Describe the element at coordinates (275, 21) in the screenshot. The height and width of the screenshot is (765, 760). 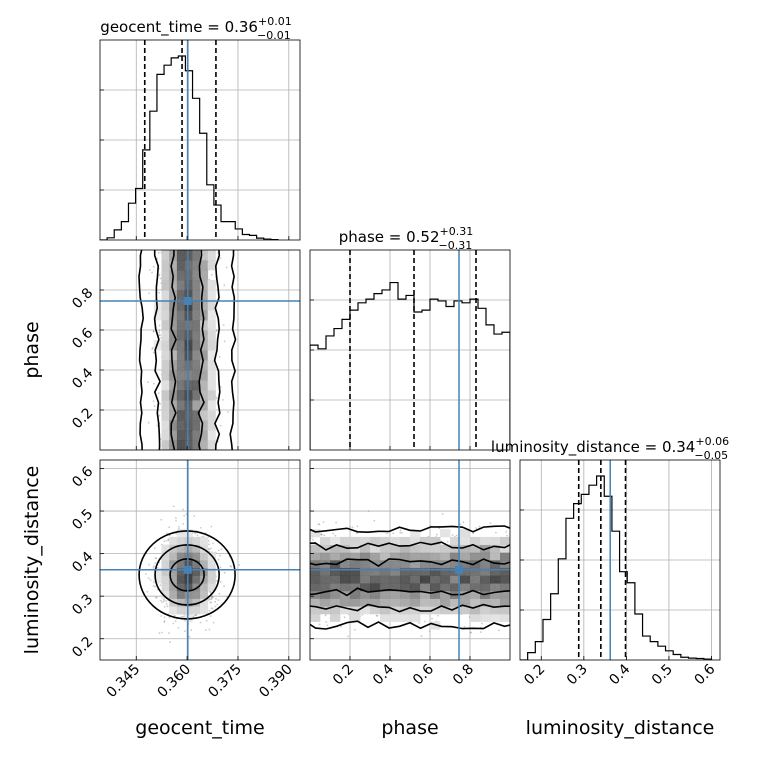
I see `title-plus: +0.01` at that location.